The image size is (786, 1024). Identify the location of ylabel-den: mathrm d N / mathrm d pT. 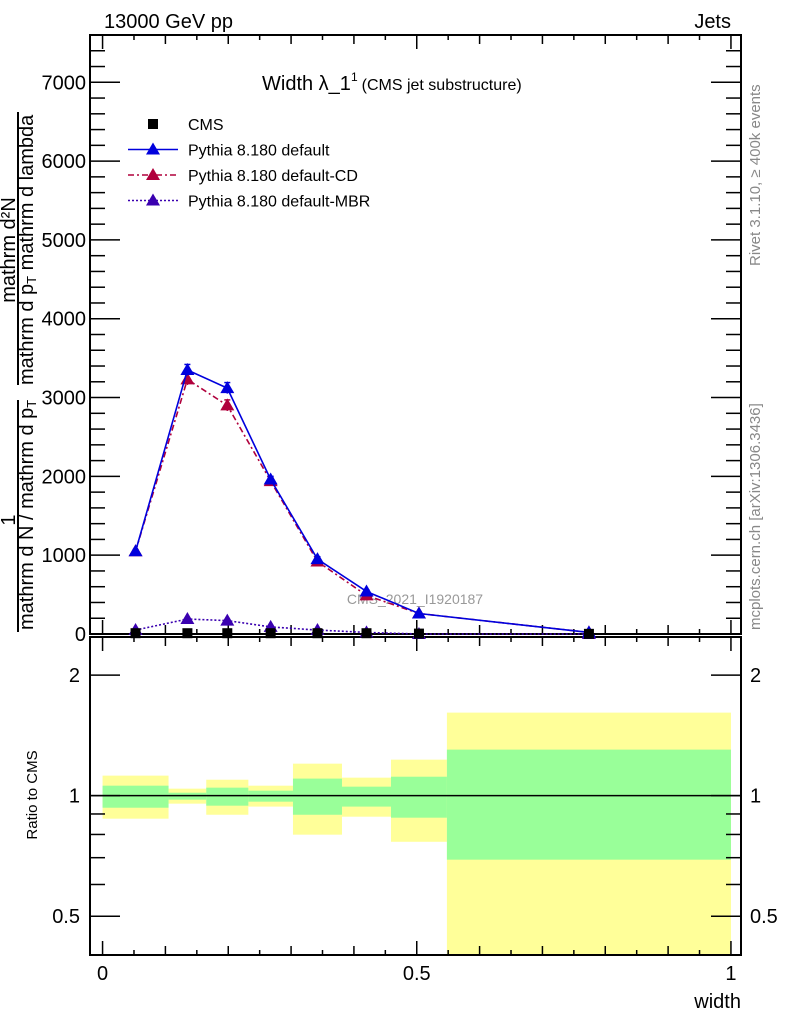
(27, 515).